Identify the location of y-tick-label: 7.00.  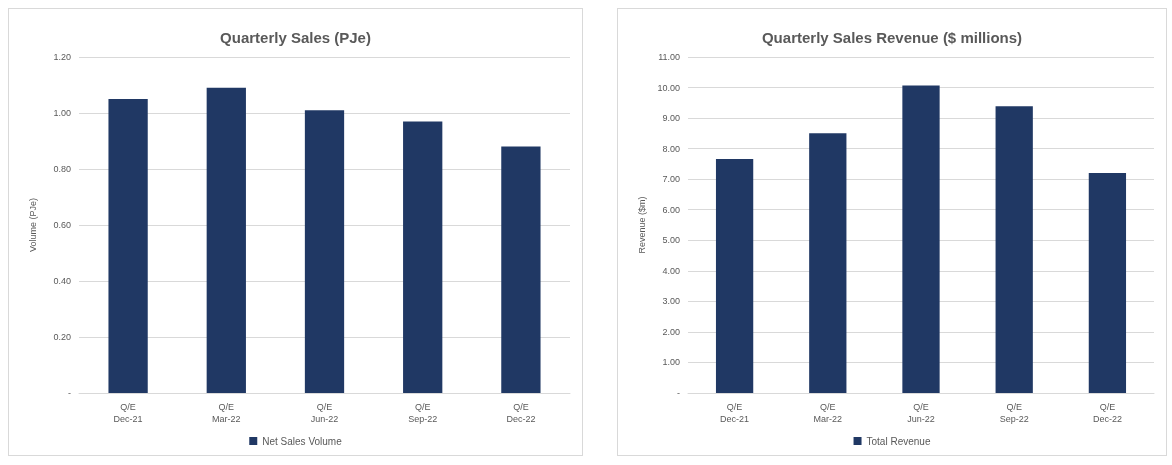
(671, 179).